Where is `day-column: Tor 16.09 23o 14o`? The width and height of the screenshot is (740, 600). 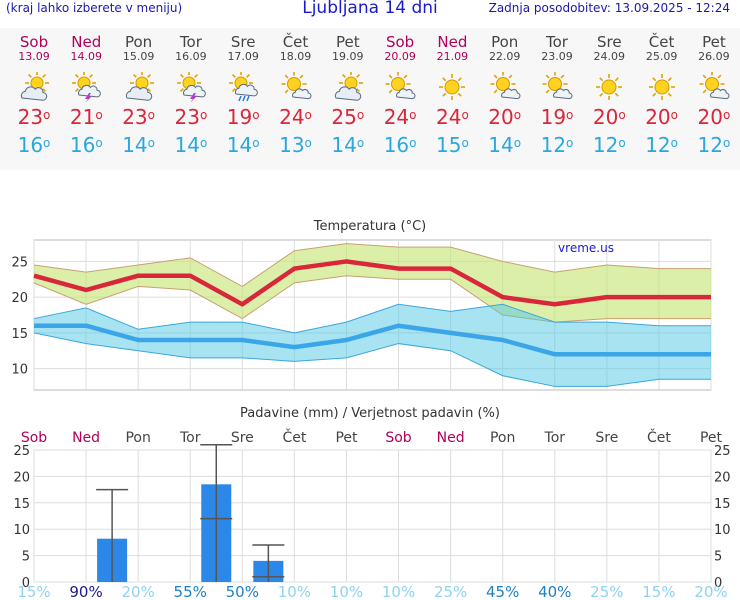
day-column: Tor 16.09 23o 14o is located at coordinates (191, 92).